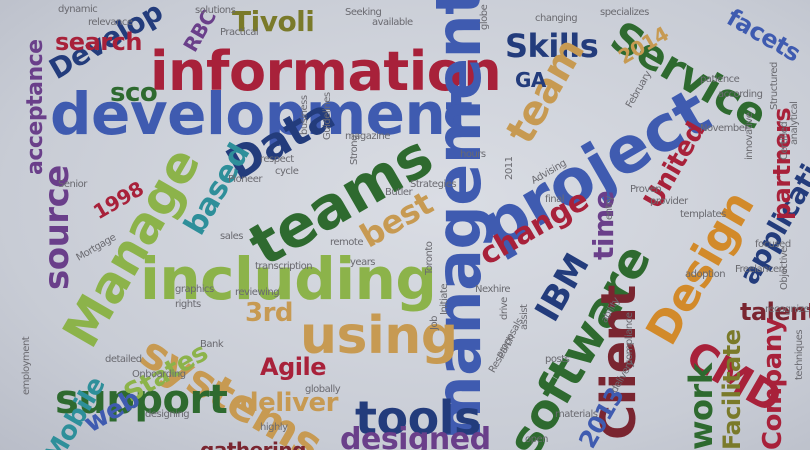 This screenshot has height=450, width=810. I want to click on word-tivoli: Tivoli, so click(273, 21).